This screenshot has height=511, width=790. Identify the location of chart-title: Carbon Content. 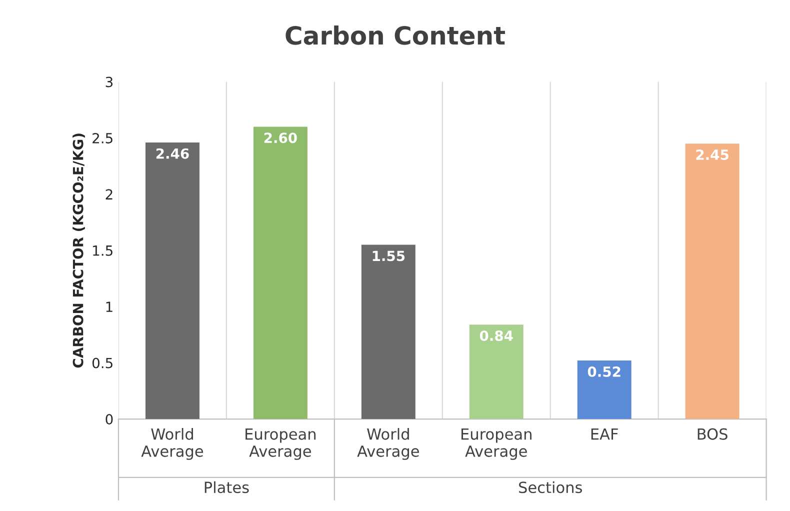
(395, 35).